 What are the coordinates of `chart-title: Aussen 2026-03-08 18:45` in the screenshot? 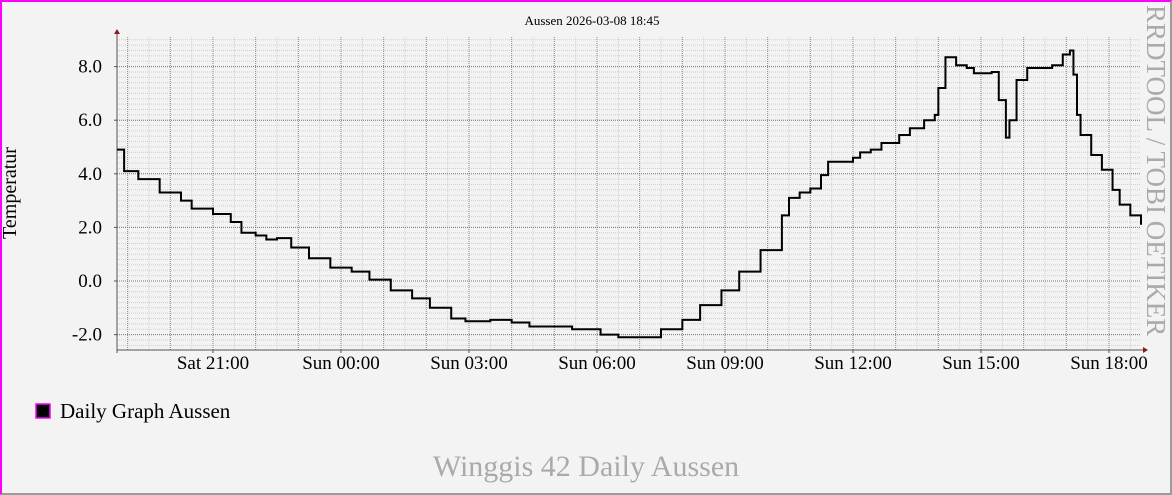 It's located at (591, 20).